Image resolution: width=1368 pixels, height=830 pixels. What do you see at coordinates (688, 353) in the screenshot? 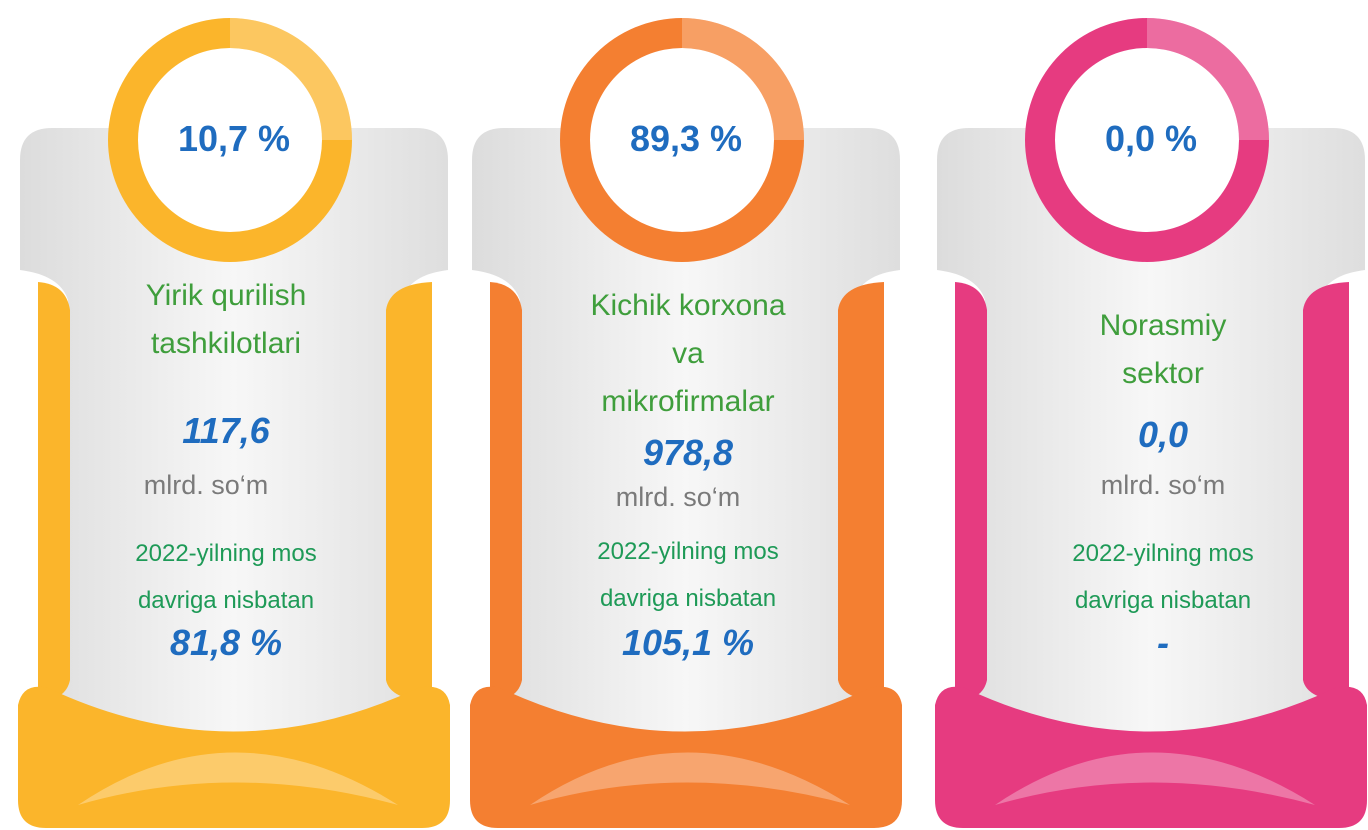
I see `sector-title: va` at bounding box center [688, 353].